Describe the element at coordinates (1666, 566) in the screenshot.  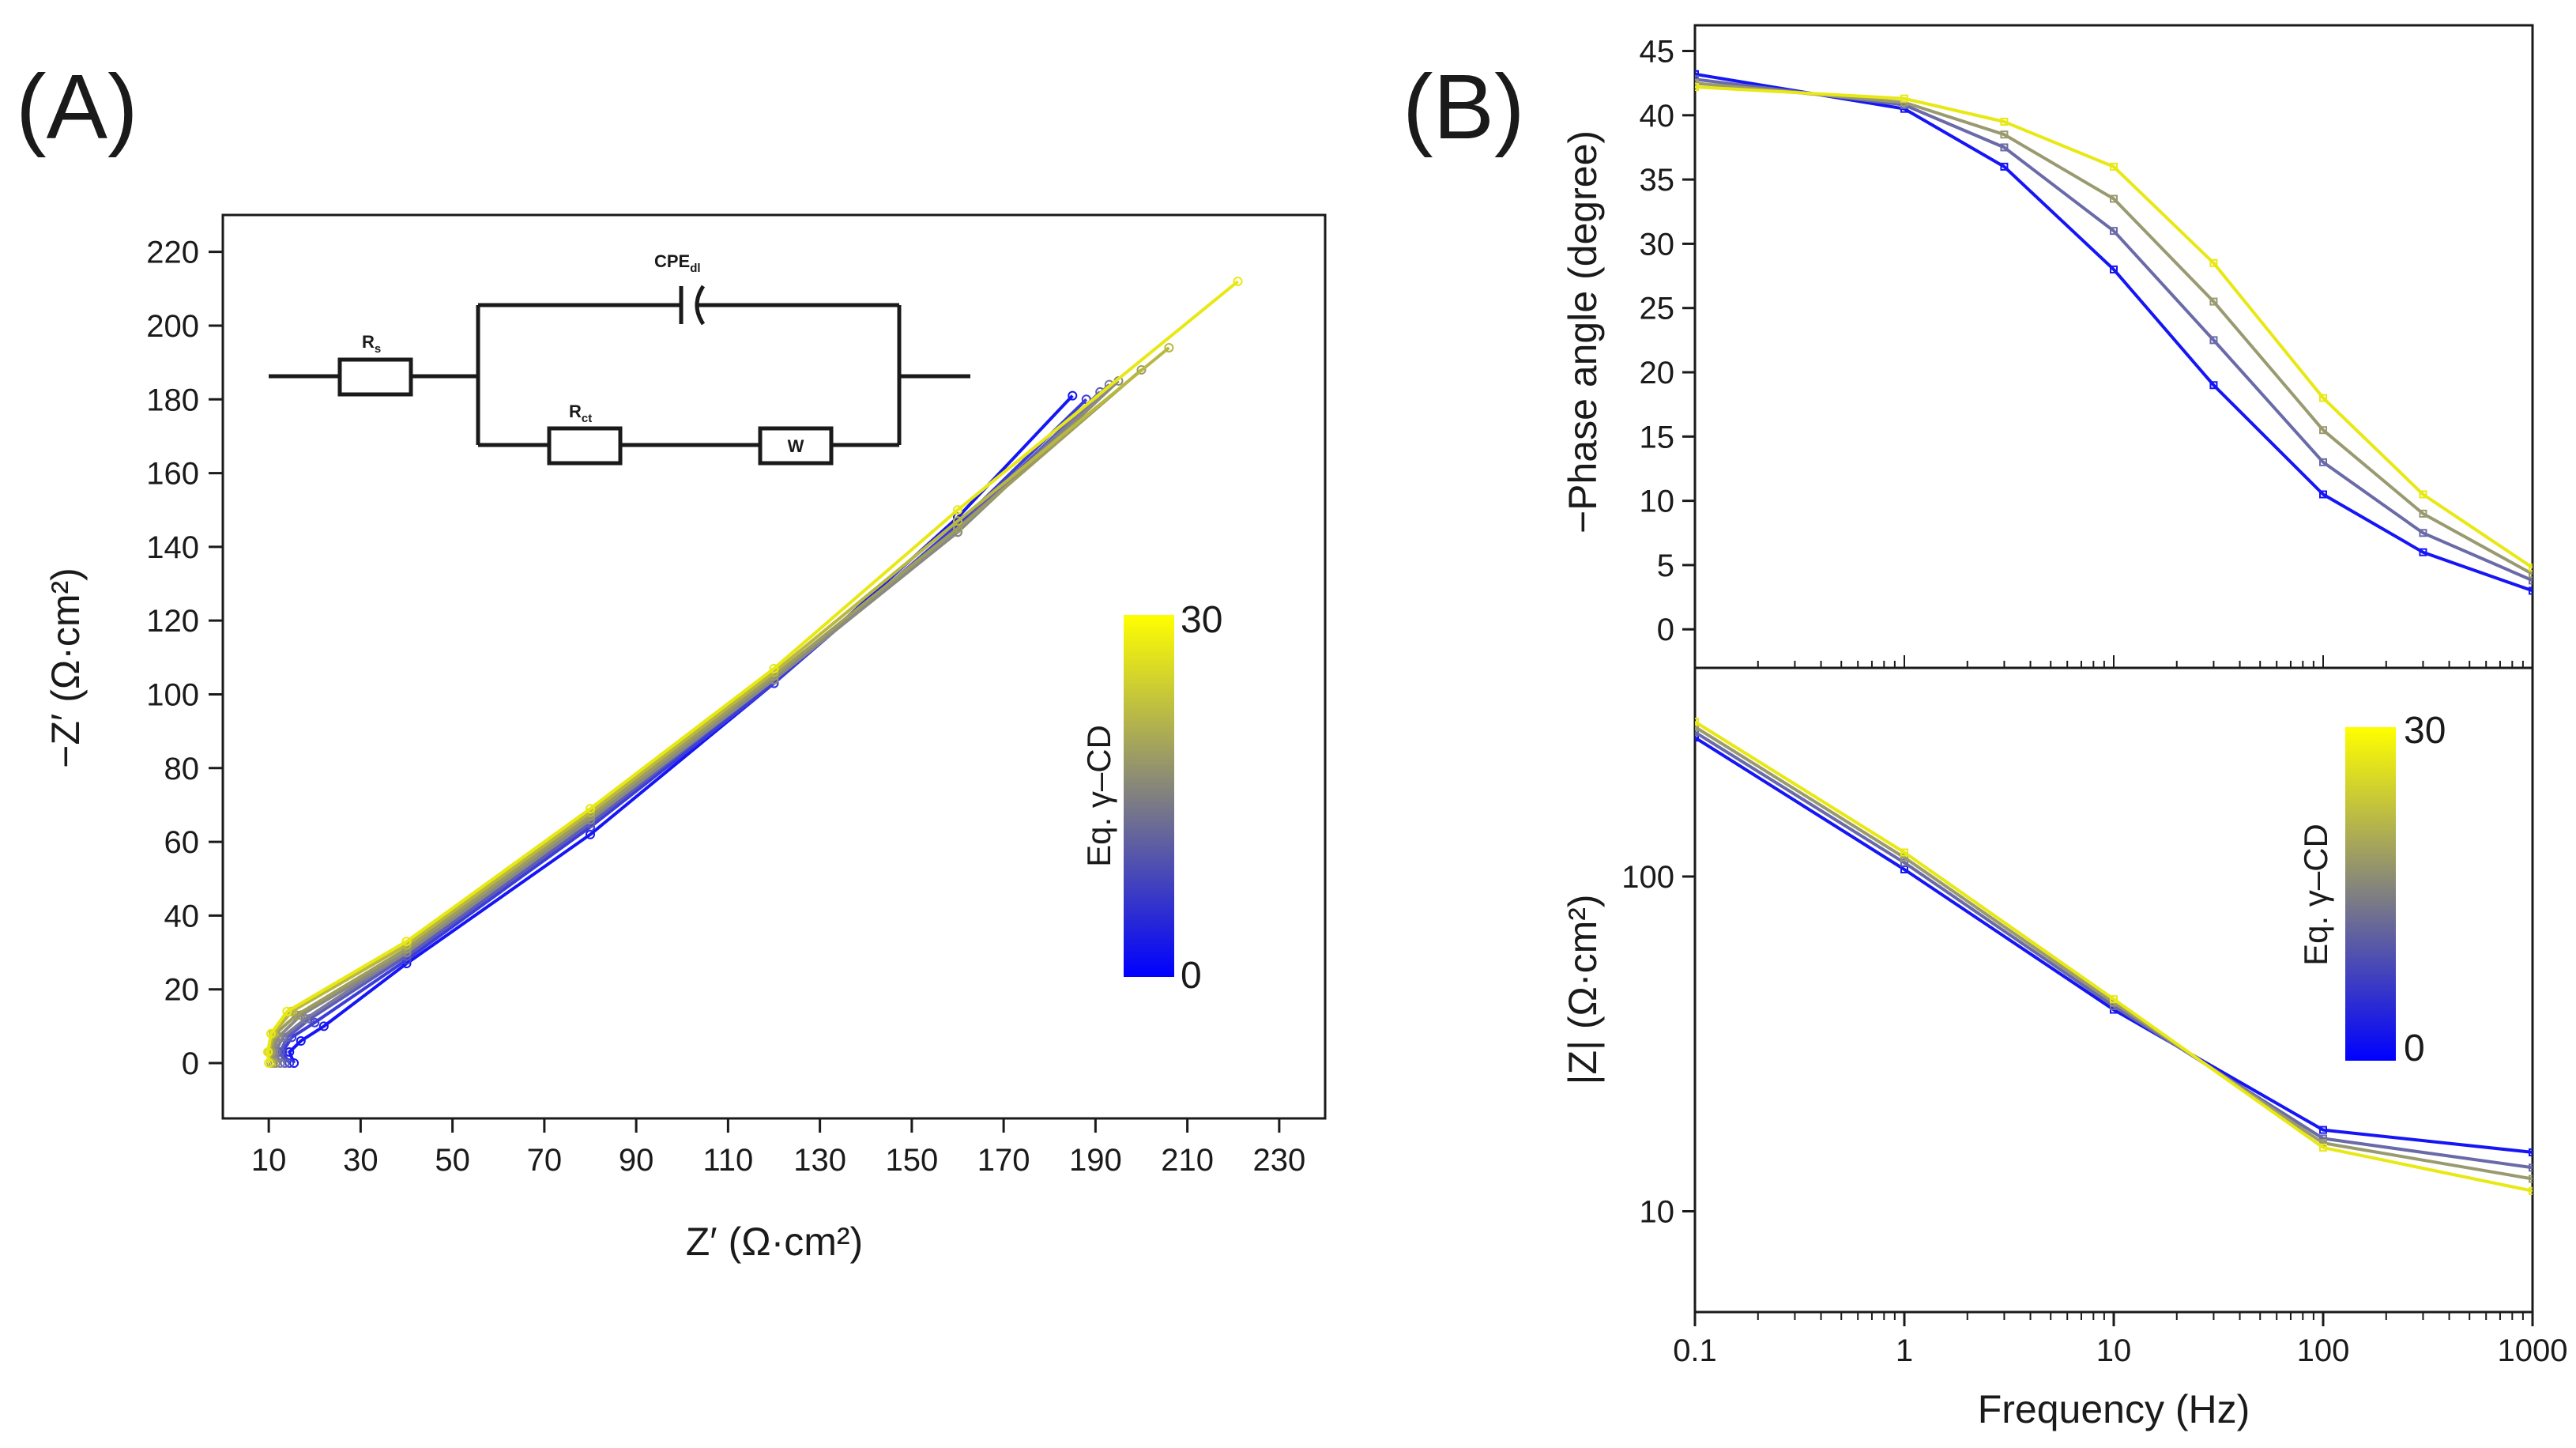
I see `phase-y-tick-label: 5` at that location.